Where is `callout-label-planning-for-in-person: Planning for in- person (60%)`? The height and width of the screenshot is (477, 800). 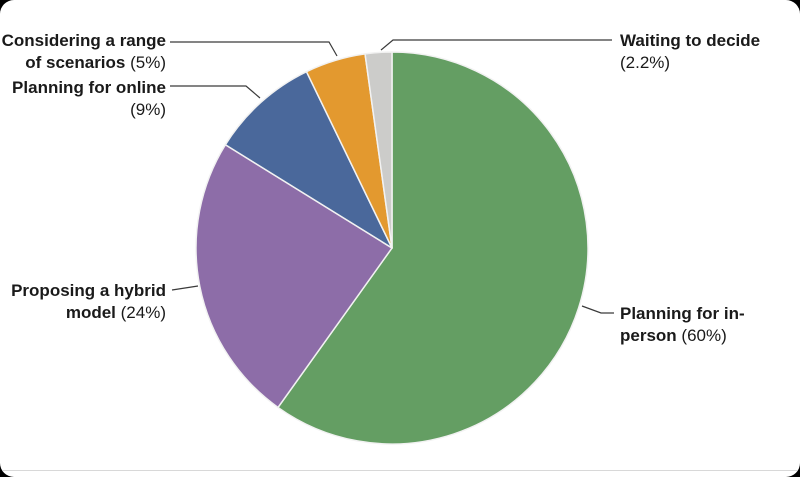
callout-label-planning-for-in-person: Planning for in- person (60%) is located at coordinates (700, 325).